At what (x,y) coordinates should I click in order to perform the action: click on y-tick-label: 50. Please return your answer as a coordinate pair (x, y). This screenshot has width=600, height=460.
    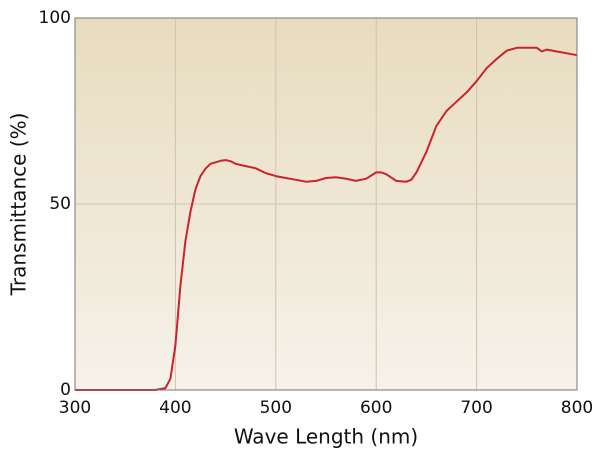
    Looking at the image, I should click on (60, 204).